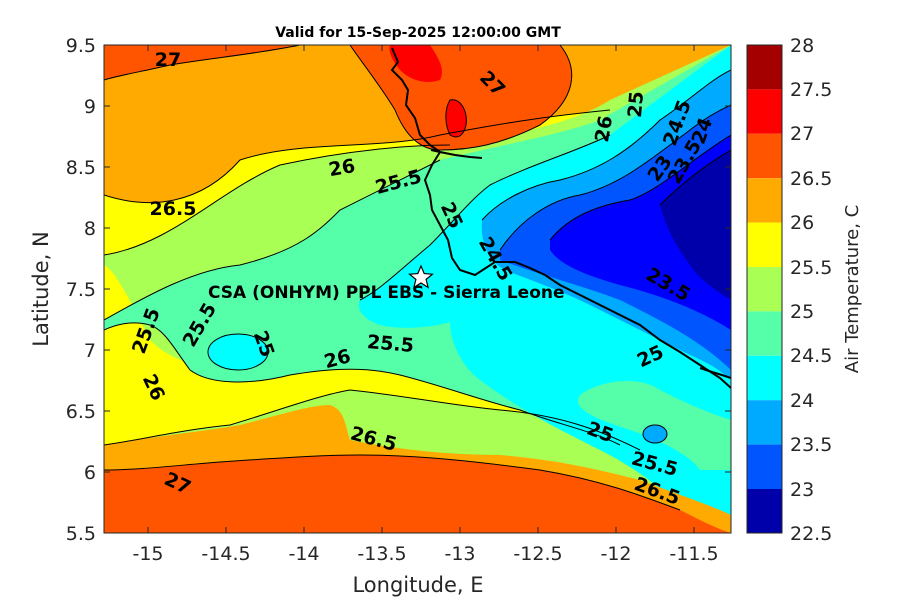 Image resolution: width=900 pixels, height=600 pixels. Describe the element at coordinates (81, 46) in the screenshot. I see `y-tick-label: 9.5` at that location.